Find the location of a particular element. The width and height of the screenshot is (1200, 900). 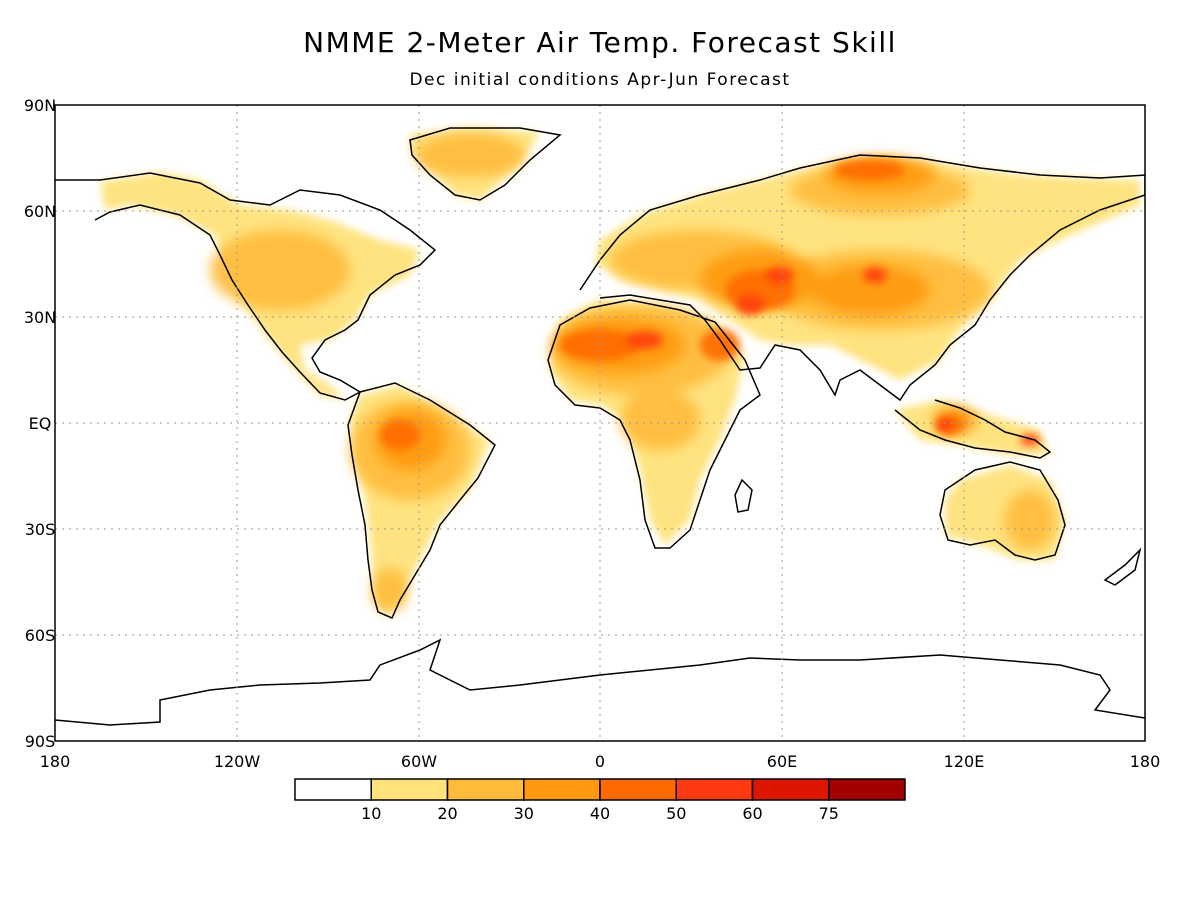

coastline-north-america is located at coordinates (246, 286).